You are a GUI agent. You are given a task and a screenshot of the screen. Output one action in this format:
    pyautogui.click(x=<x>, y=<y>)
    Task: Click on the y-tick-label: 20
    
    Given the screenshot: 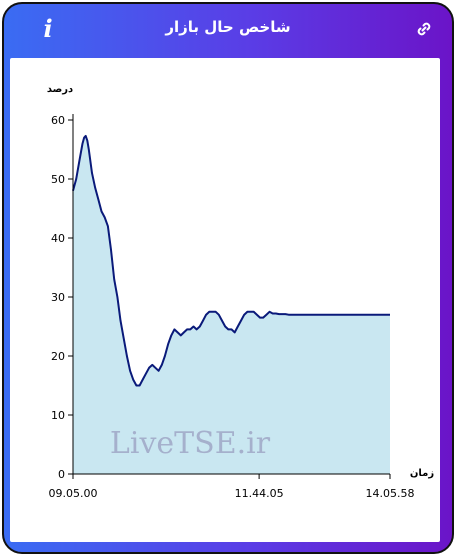 What is the action you would take?
    pyautogui.click(x=58, y=356)
    